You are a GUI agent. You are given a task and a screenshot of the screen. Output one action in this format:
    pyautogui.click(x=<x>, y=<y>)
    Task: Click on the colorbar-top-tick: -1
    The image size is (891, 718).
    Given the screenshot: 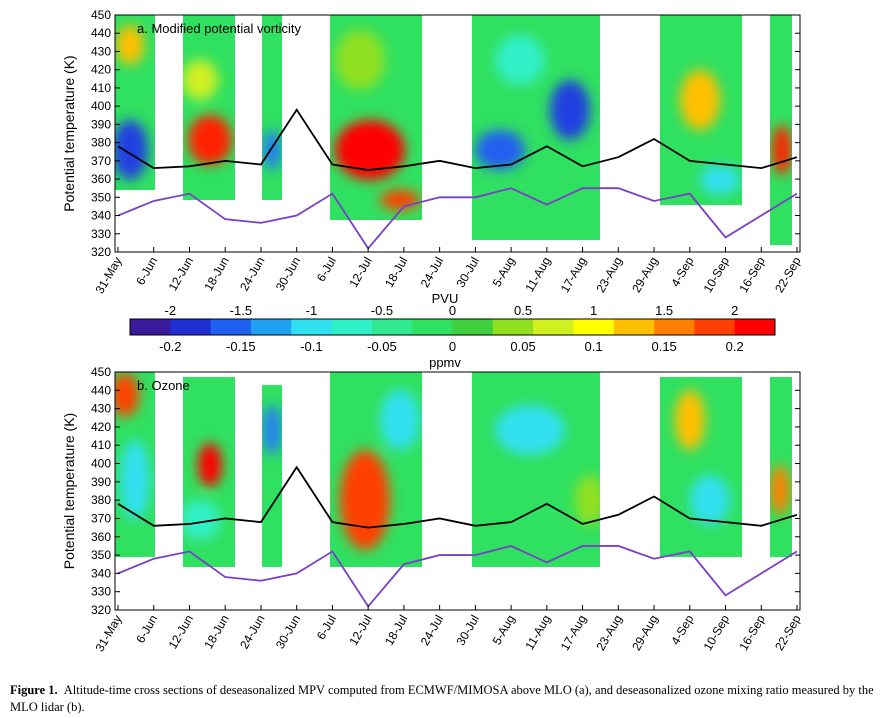 What is the action you would take?
    pyautogui.click(x=312, y=310)
    